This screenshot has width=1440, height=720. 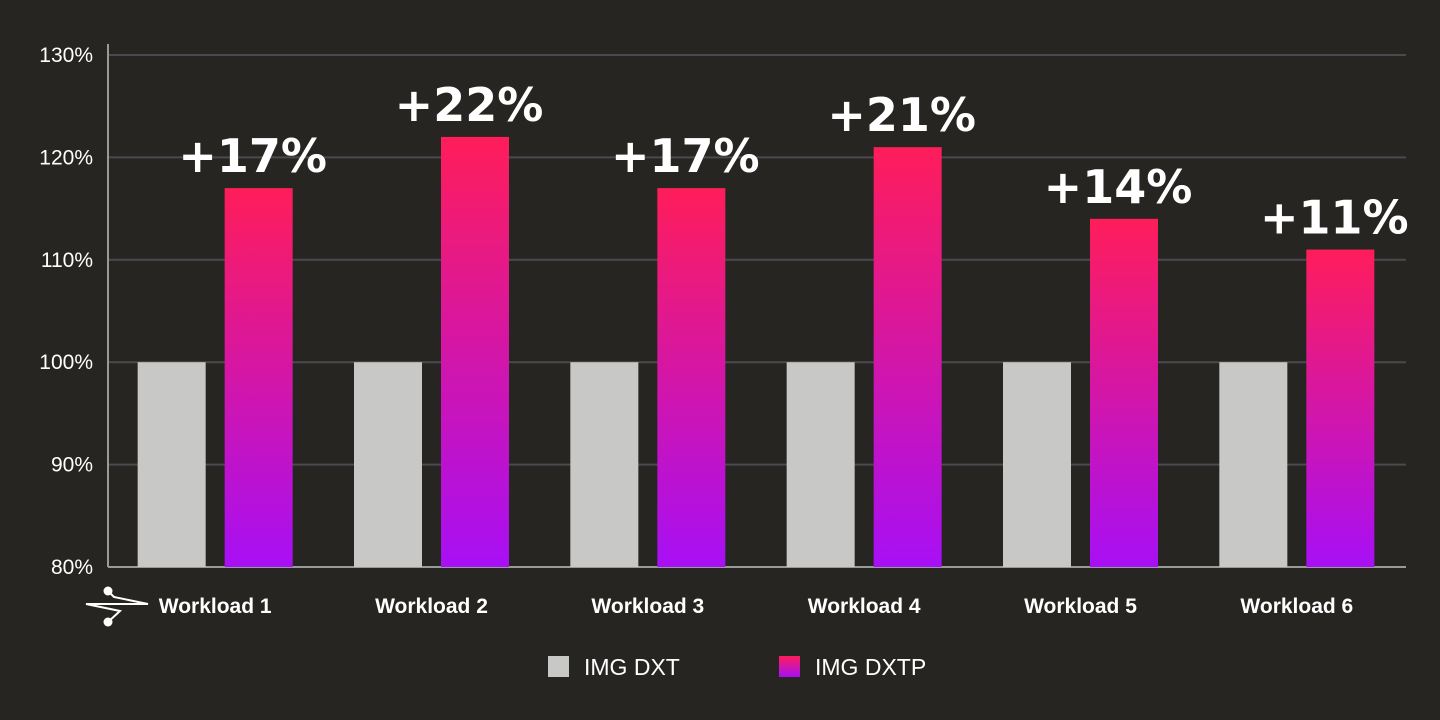 What do you see at coordinates (67, 260) in the screenshot?
I see `y-tick-label: 110%` at bounding box center [67, 260].